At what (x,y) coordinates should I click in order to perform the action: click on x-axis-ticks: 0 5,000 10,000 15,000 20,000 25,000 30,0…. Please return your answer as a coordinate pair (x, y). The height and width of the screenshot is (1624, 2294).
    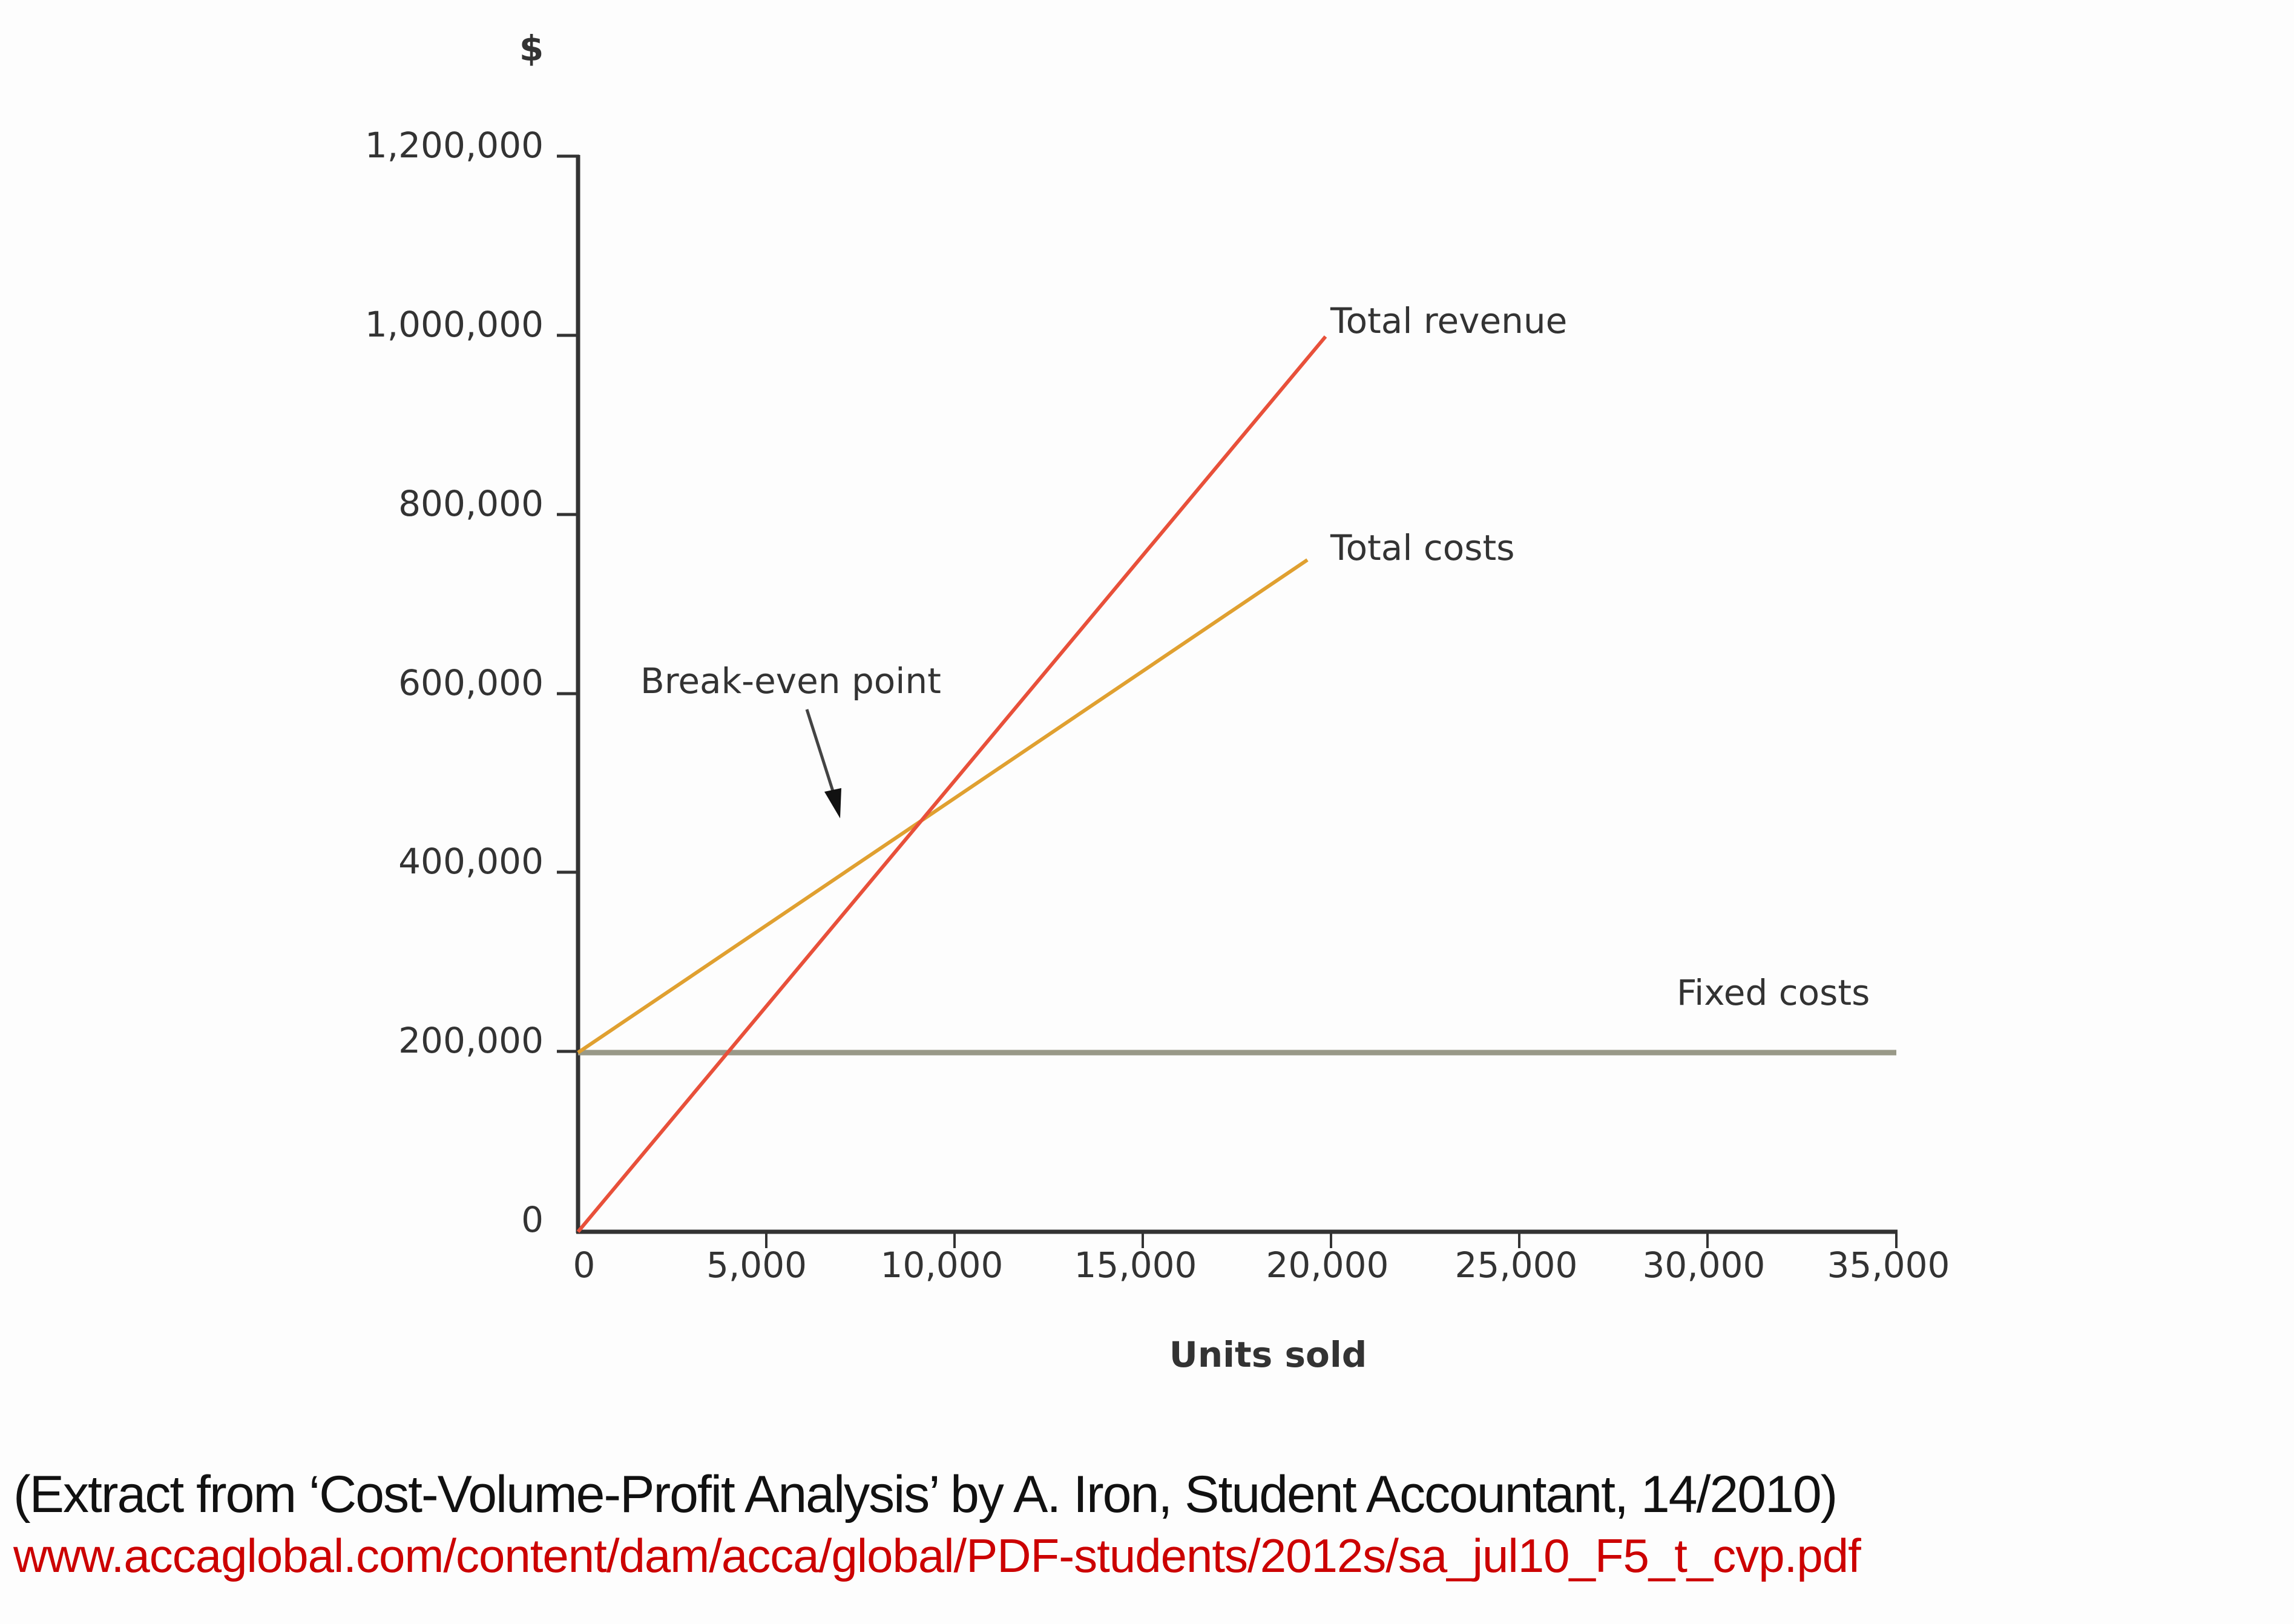
    Looking at the image, I should click on (1261, 1265).